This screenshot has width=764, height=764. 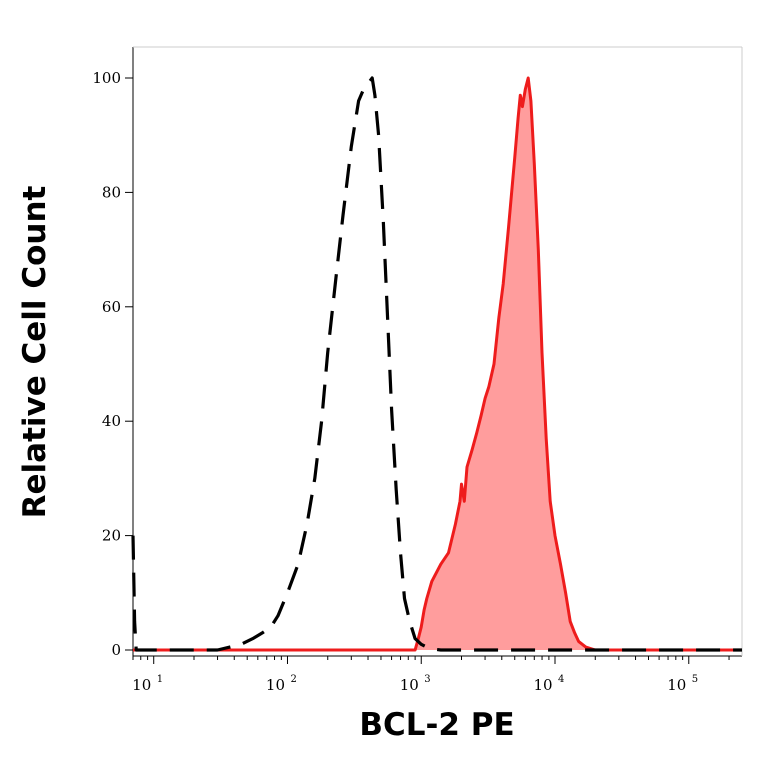 What do you see at coordinates (111, 421) in the screenshot?
I see `y-tick-label: 40` at bounding box center [111, 421].